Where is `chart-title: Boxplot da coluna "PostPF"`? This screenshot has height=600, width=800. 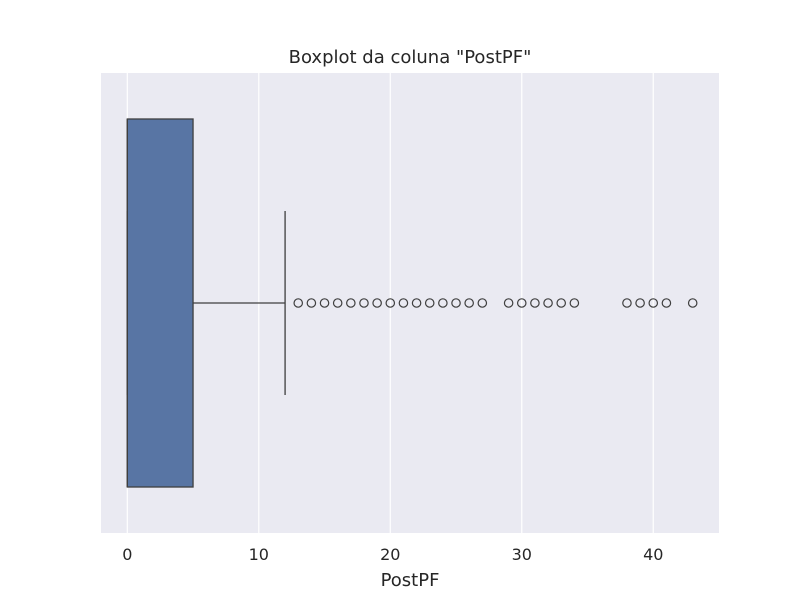 chart-title: Boxplot da coluna "PostPF" is located at coordinates (410, 57).